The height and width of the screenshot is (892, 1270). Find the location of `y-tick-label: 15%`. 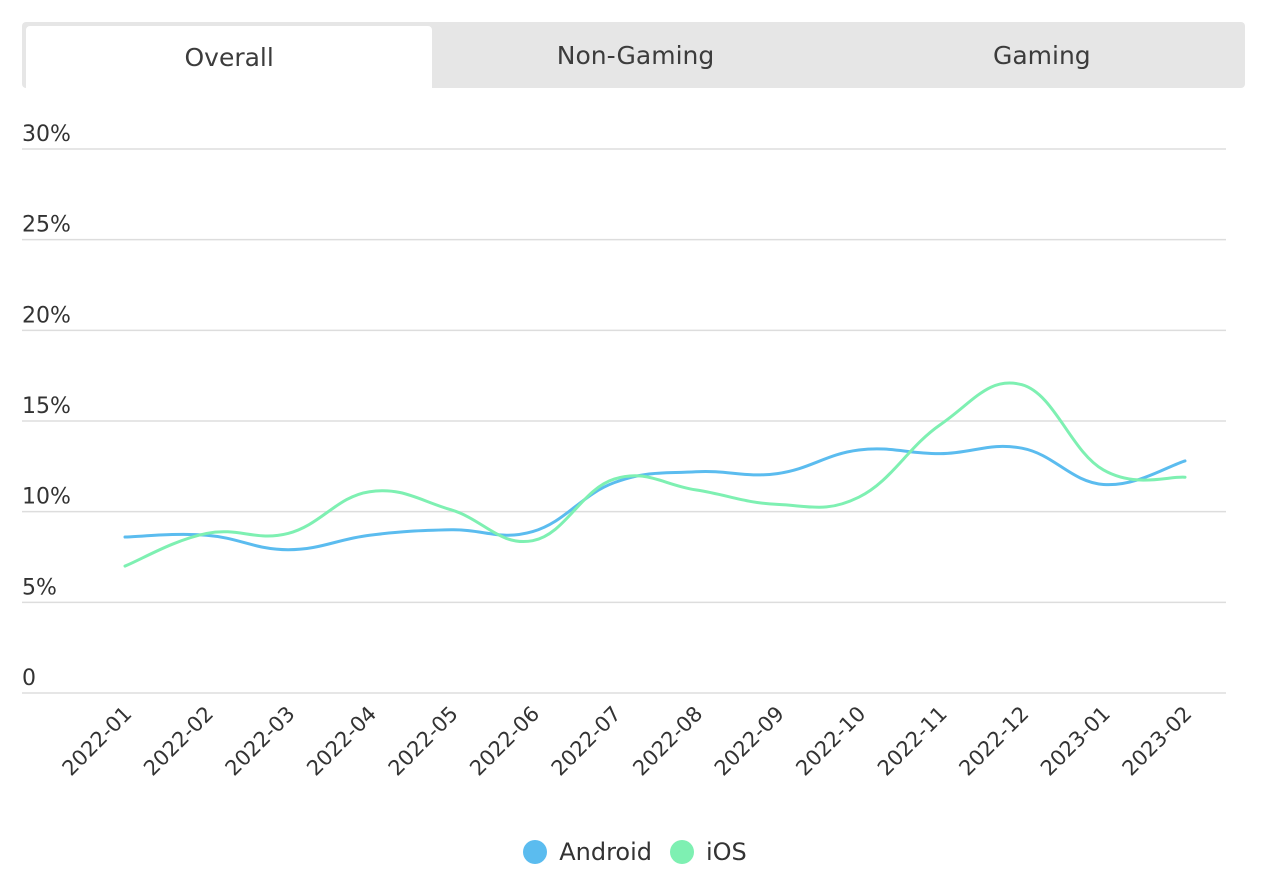

y-tick-label: 15% is located at coordinates (46, 406).